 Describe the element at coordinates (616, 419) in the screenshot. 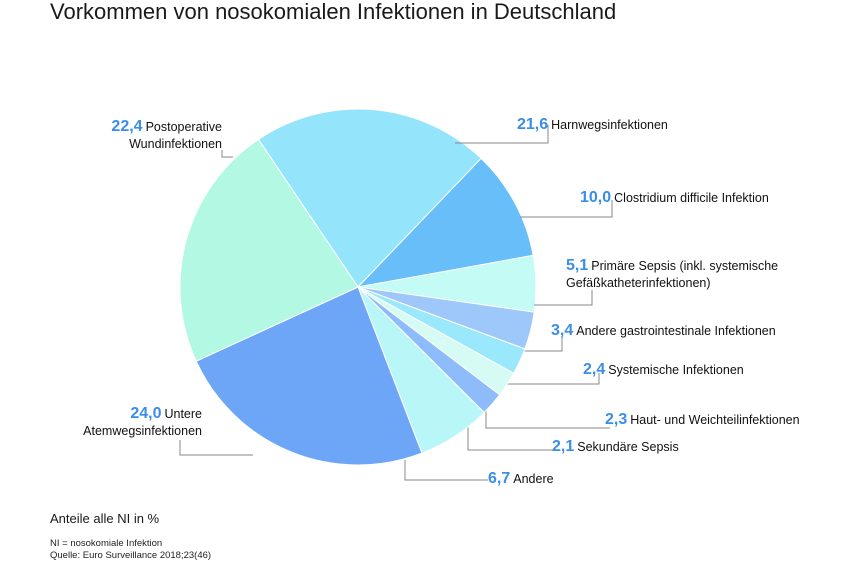

I see `slice-value: 2,3` at that location.